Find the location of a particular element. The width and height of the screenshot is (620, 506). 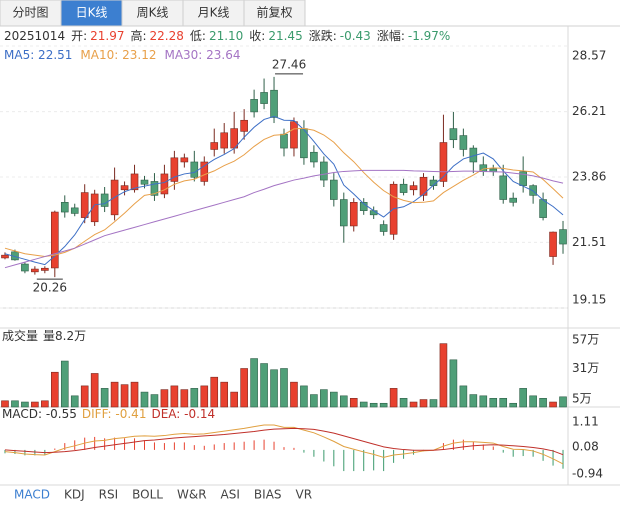

quote-field-value: 21.97 is located at coordinates (107, 36).